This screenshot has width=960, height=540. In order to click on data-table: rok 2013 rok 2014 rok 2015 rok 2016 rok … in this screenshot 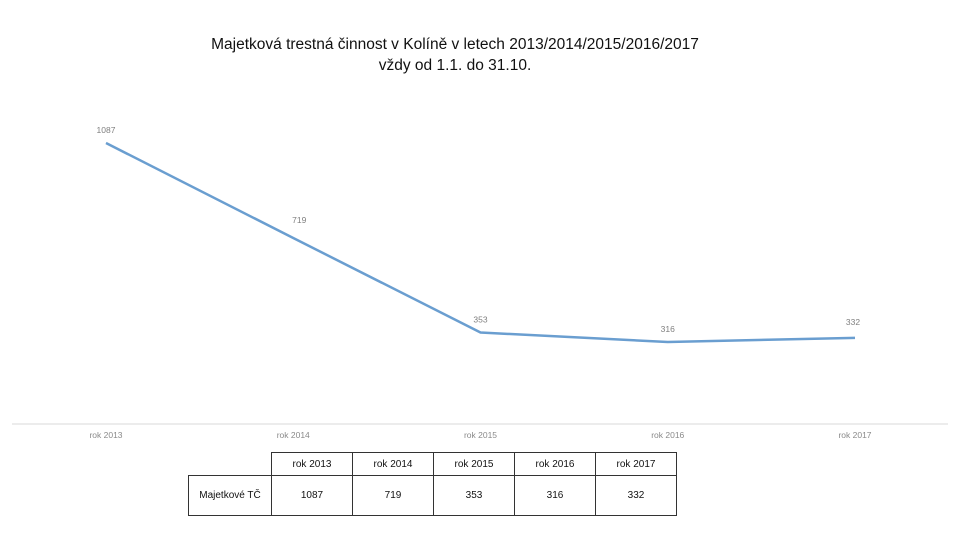, I will do `click(432, 484)`.